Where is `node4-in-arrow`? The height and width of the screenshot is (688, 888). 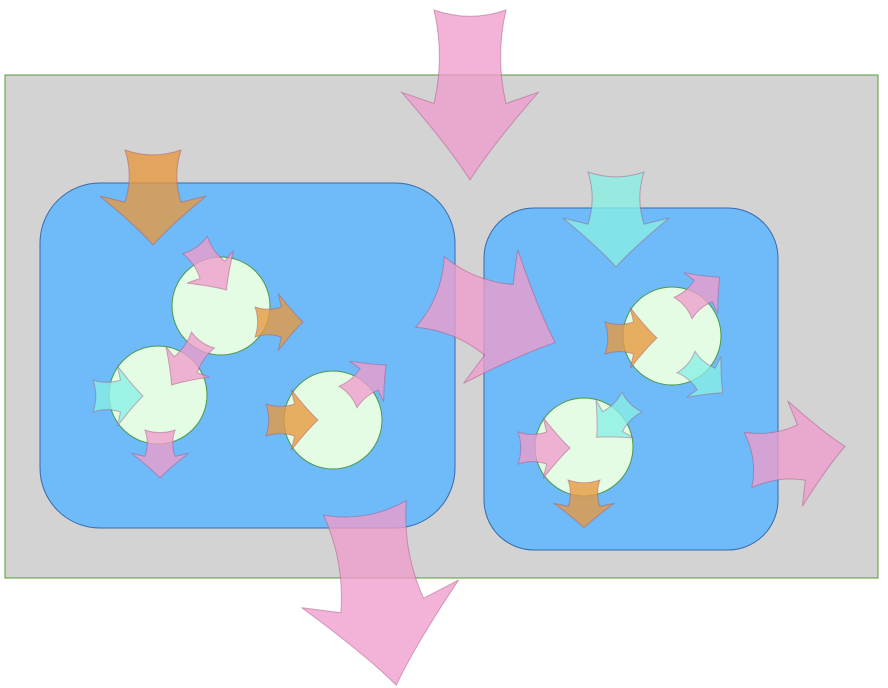 node4-in-arrow is located at coordinates (631, 338).